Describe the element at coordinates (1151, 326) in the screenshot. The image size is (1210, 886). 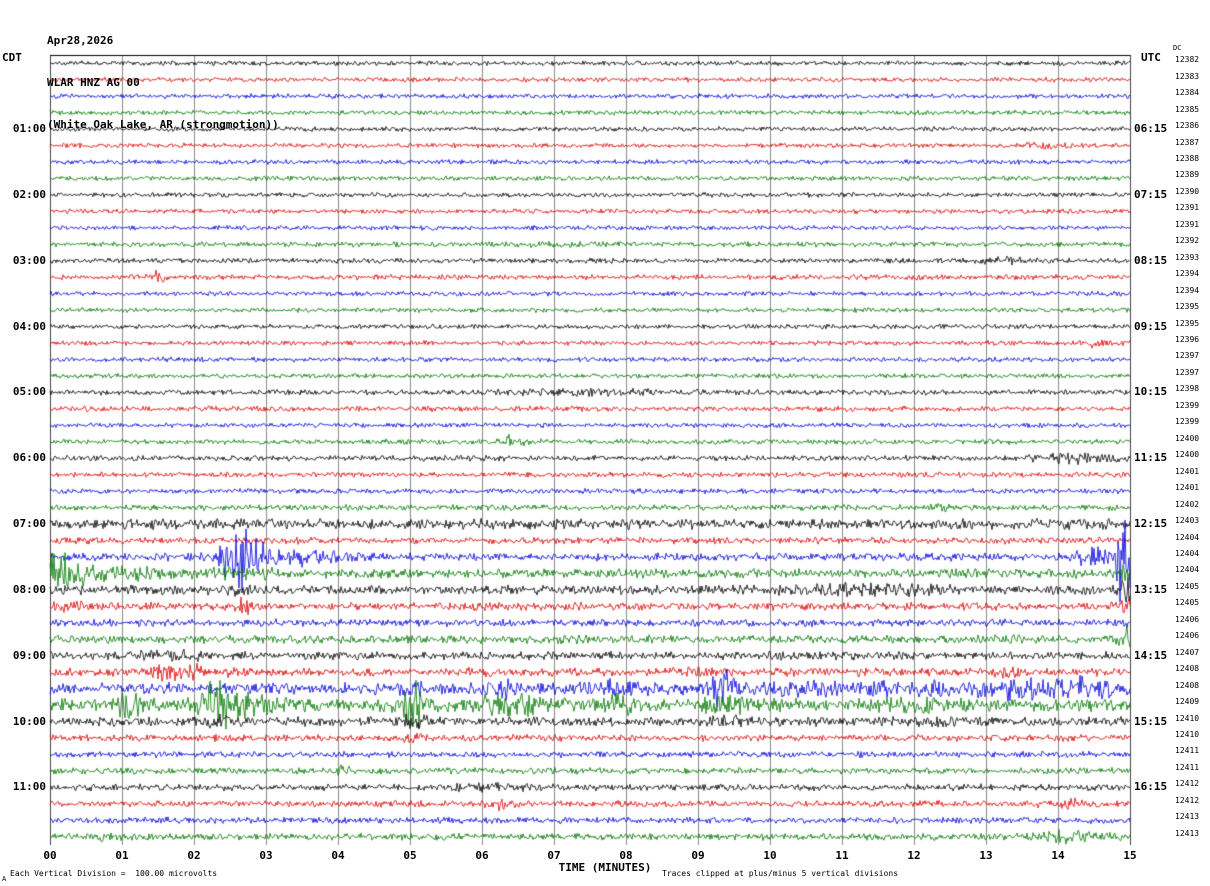
I see `utc-hour-label: 09:15` at that location.